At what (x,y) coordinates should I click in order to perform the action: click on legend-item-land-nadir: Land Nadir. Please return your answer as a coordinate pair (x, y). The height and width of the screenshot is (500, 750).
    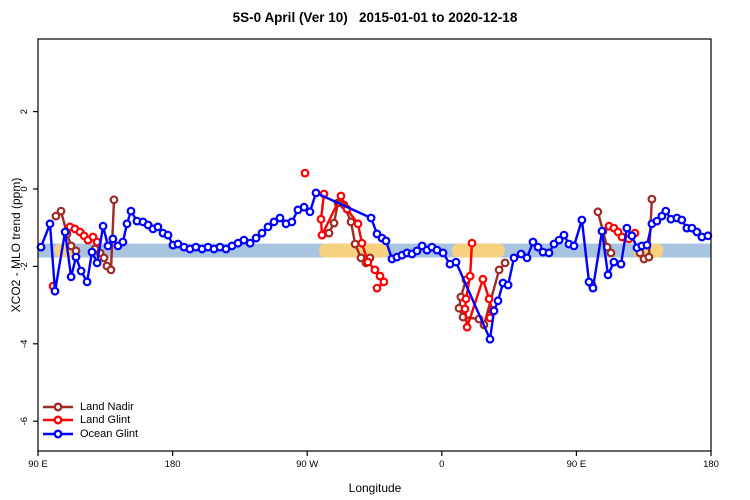
    Looking at the image, I should click on (90, 407).